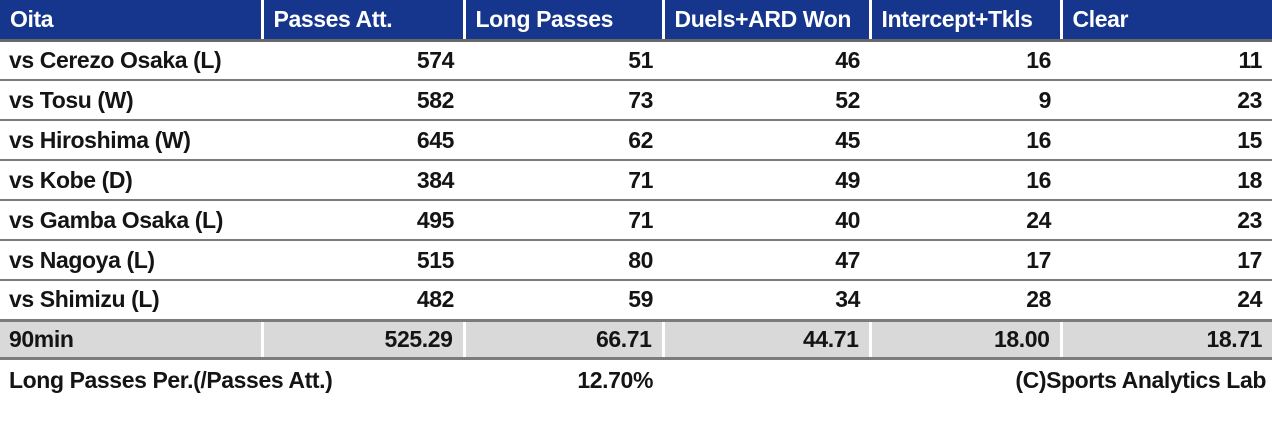 Image resolution: width=1272 pixels, height=422 pixels. What do you see at coordinates (131, 220) in the screenshot?
I see `match-label-cell: vs Gamba Osaka (L)` at bounding box center [131, 220].